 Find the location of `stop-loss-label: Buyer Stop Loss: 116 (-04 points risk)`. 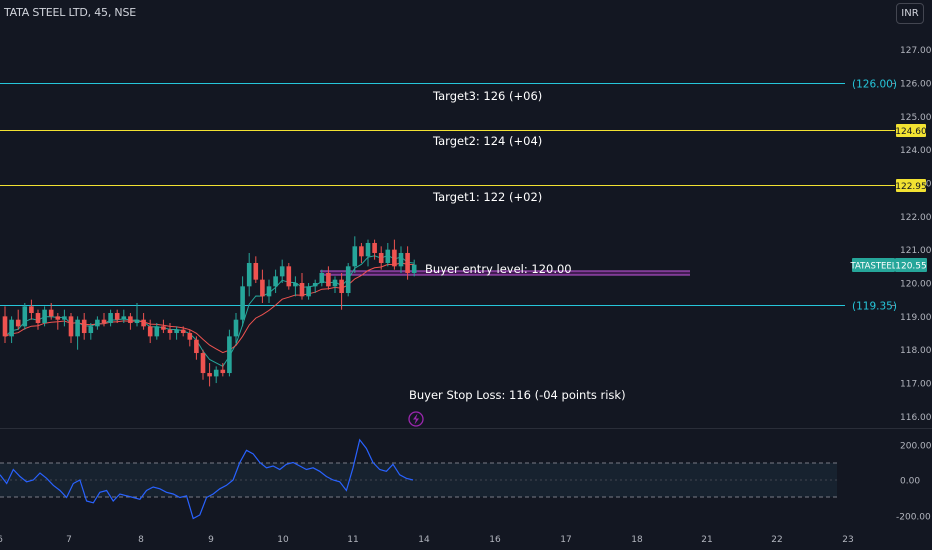

stop-loss-label: Buyer Stop Loss: 116 (-04 points risk) is located at coordinates (517, 395).